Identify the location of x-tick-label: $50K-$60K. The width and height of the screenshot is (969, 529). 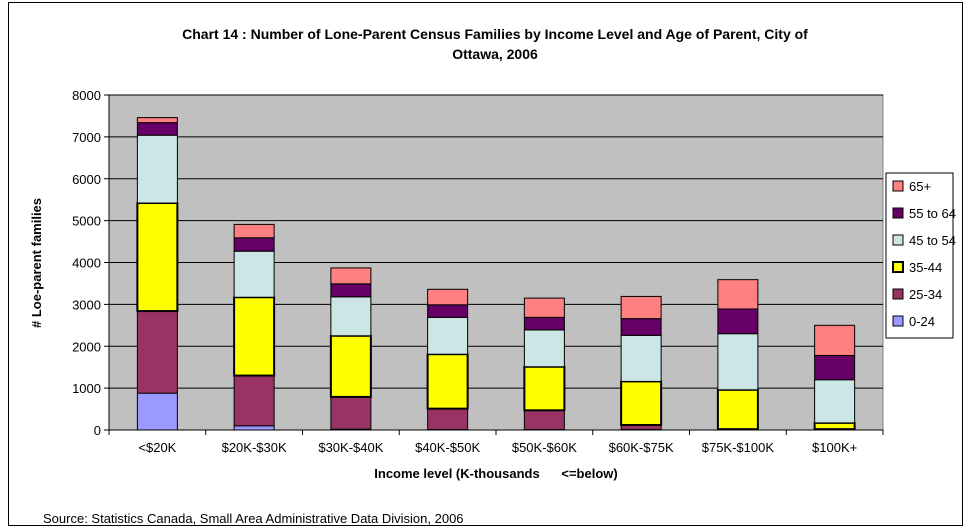
(544, 447).